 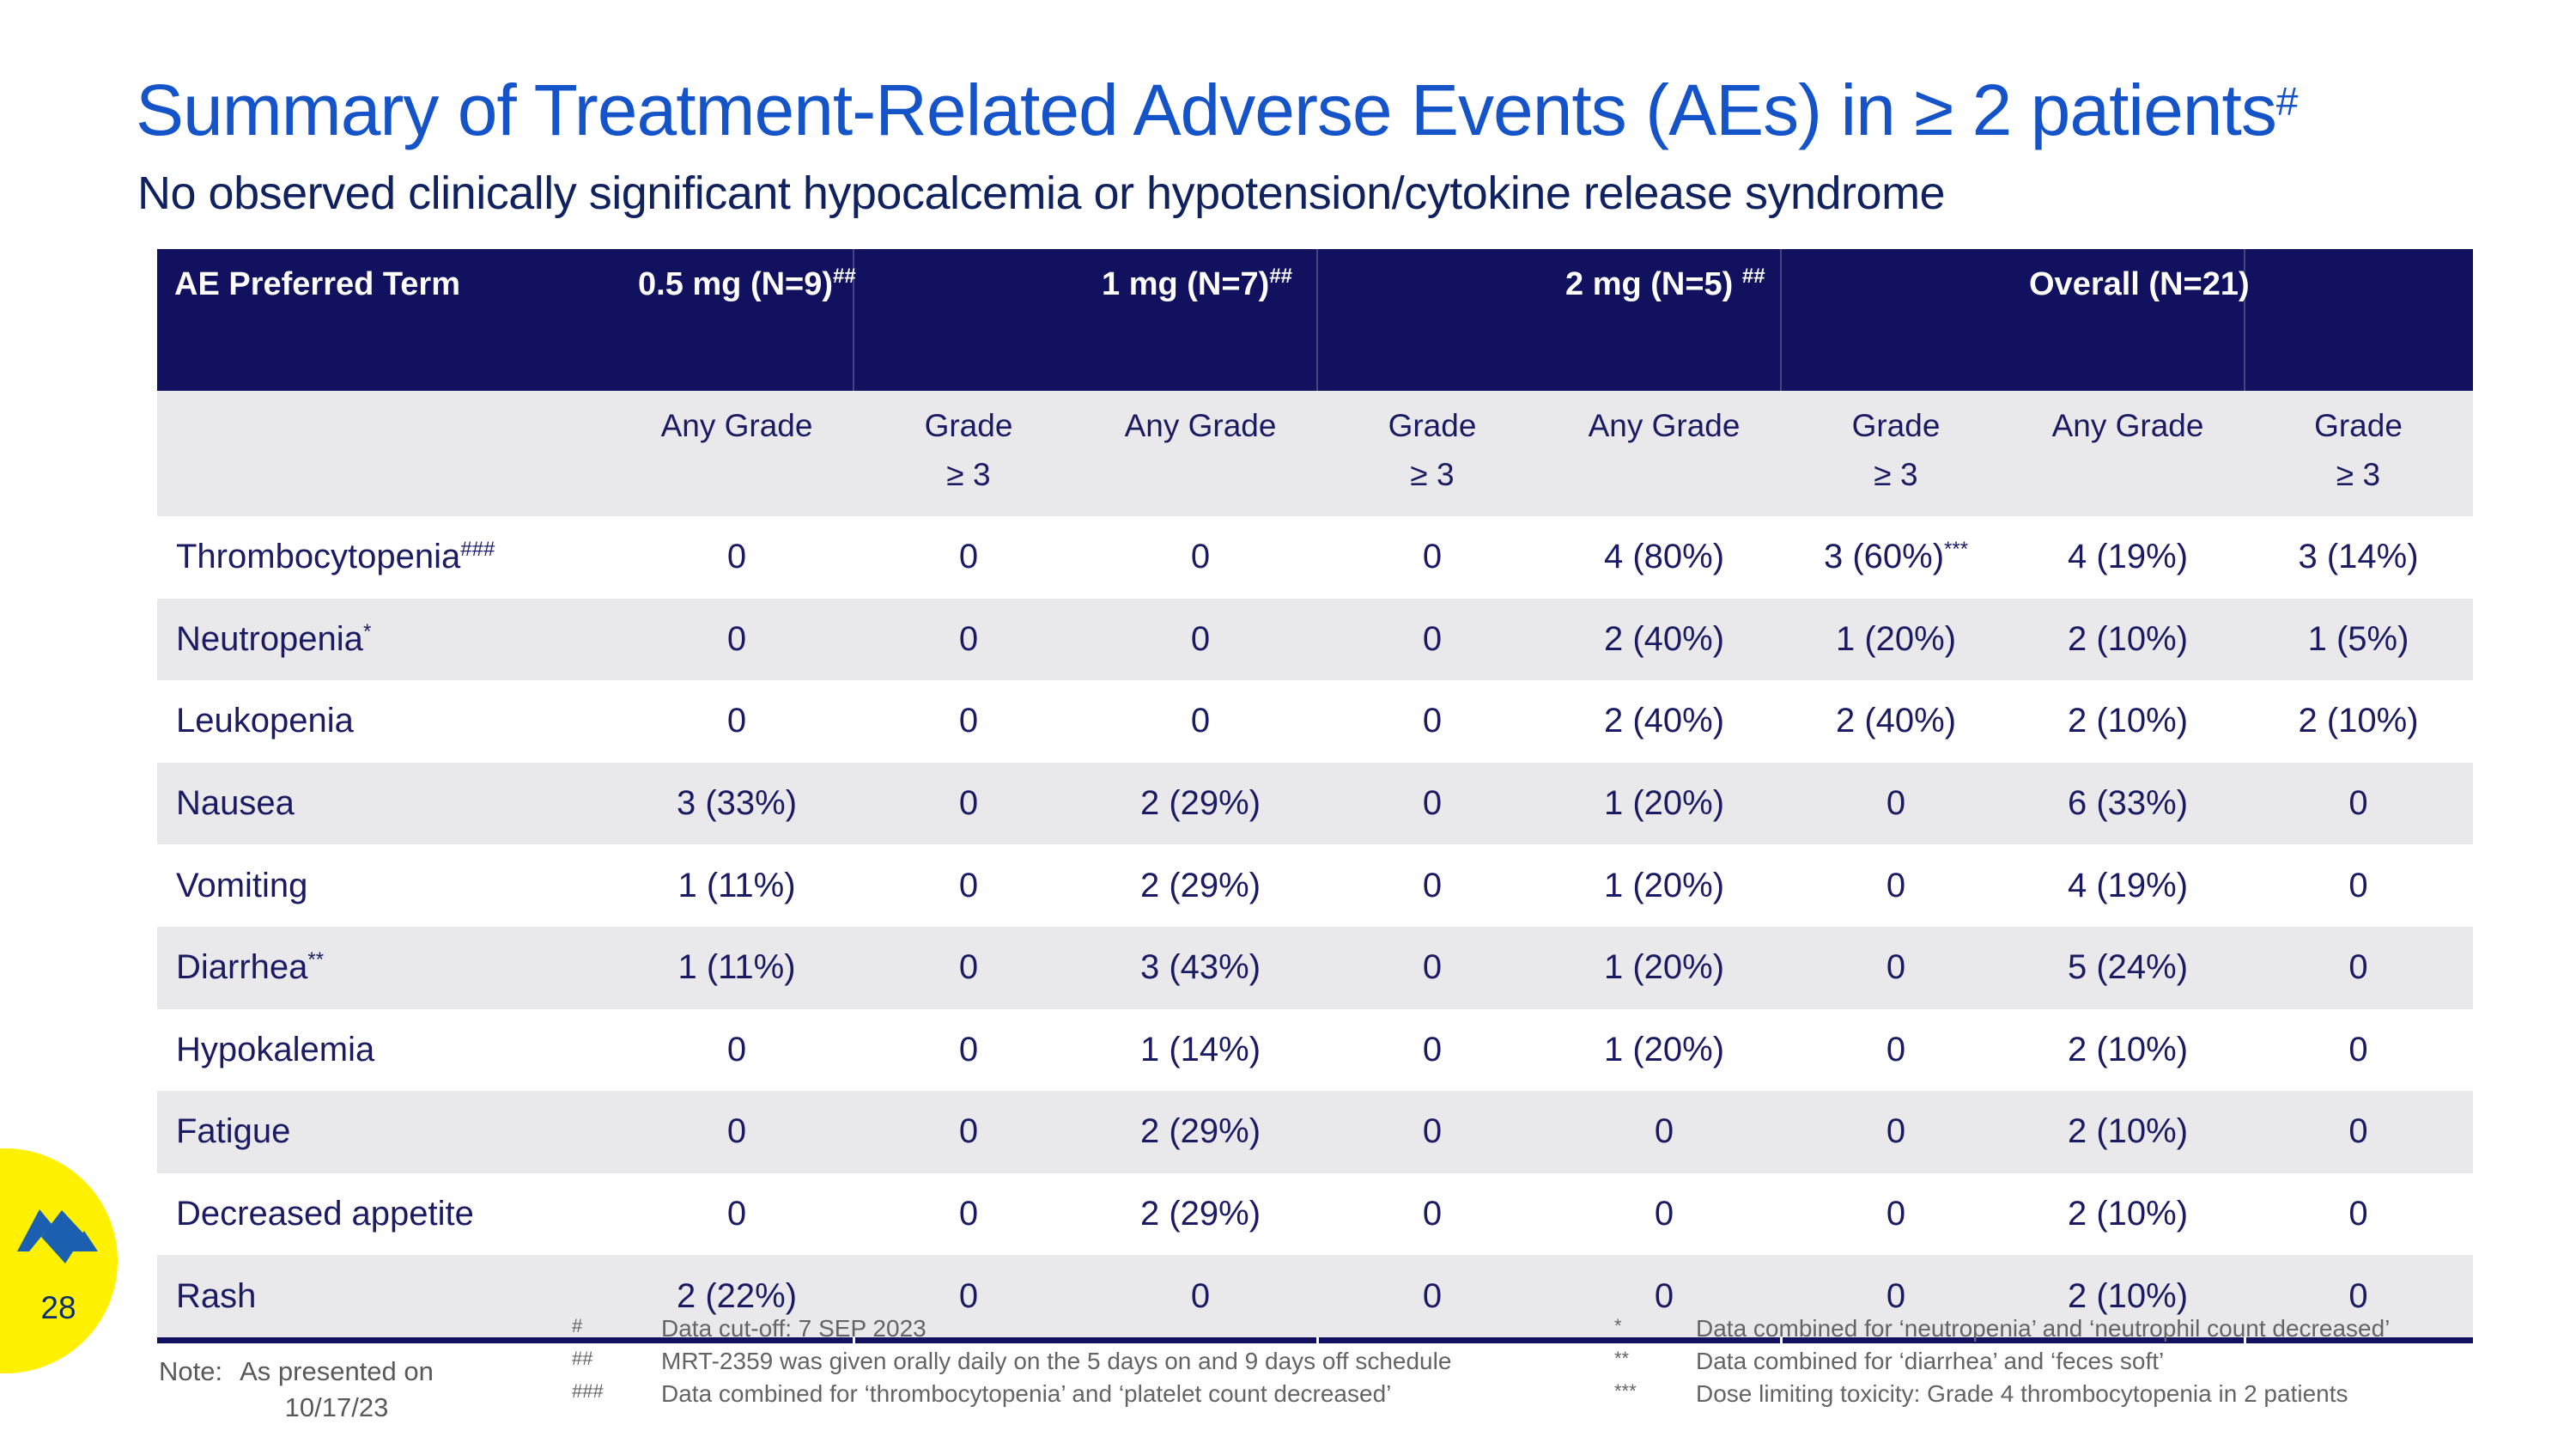 What do you see at coordinates (1200, 1131) in the screenshot?
I see `table-cell: 2 (29%)` at bounding box center [1200, 1131].